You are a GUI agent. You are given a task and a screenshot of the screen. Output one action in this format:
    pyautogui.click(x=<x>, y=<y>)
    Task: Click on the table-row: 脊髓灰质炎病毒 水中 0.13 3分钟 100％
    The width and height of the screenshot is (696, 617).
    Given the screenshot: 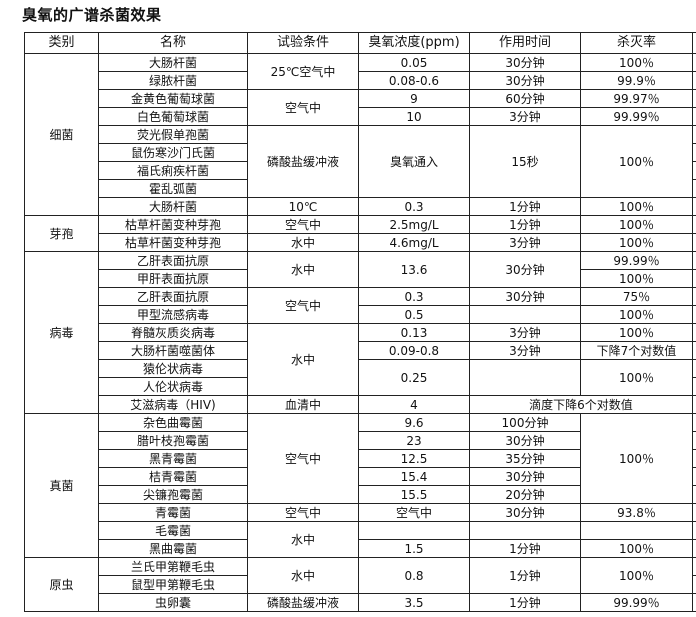 What is the action you would take?
    pyautogui.click(x=360, y=359)
    